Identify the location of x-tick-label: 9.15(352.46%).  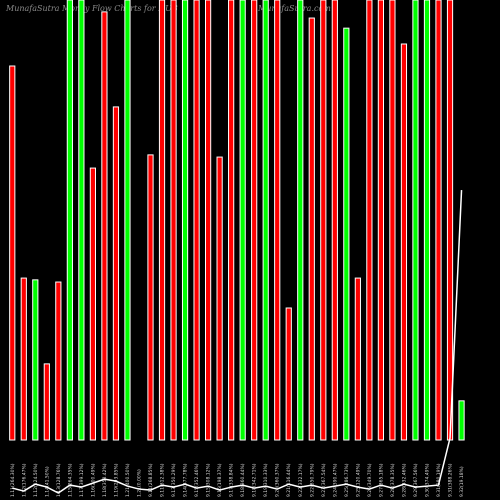
(197, 480).